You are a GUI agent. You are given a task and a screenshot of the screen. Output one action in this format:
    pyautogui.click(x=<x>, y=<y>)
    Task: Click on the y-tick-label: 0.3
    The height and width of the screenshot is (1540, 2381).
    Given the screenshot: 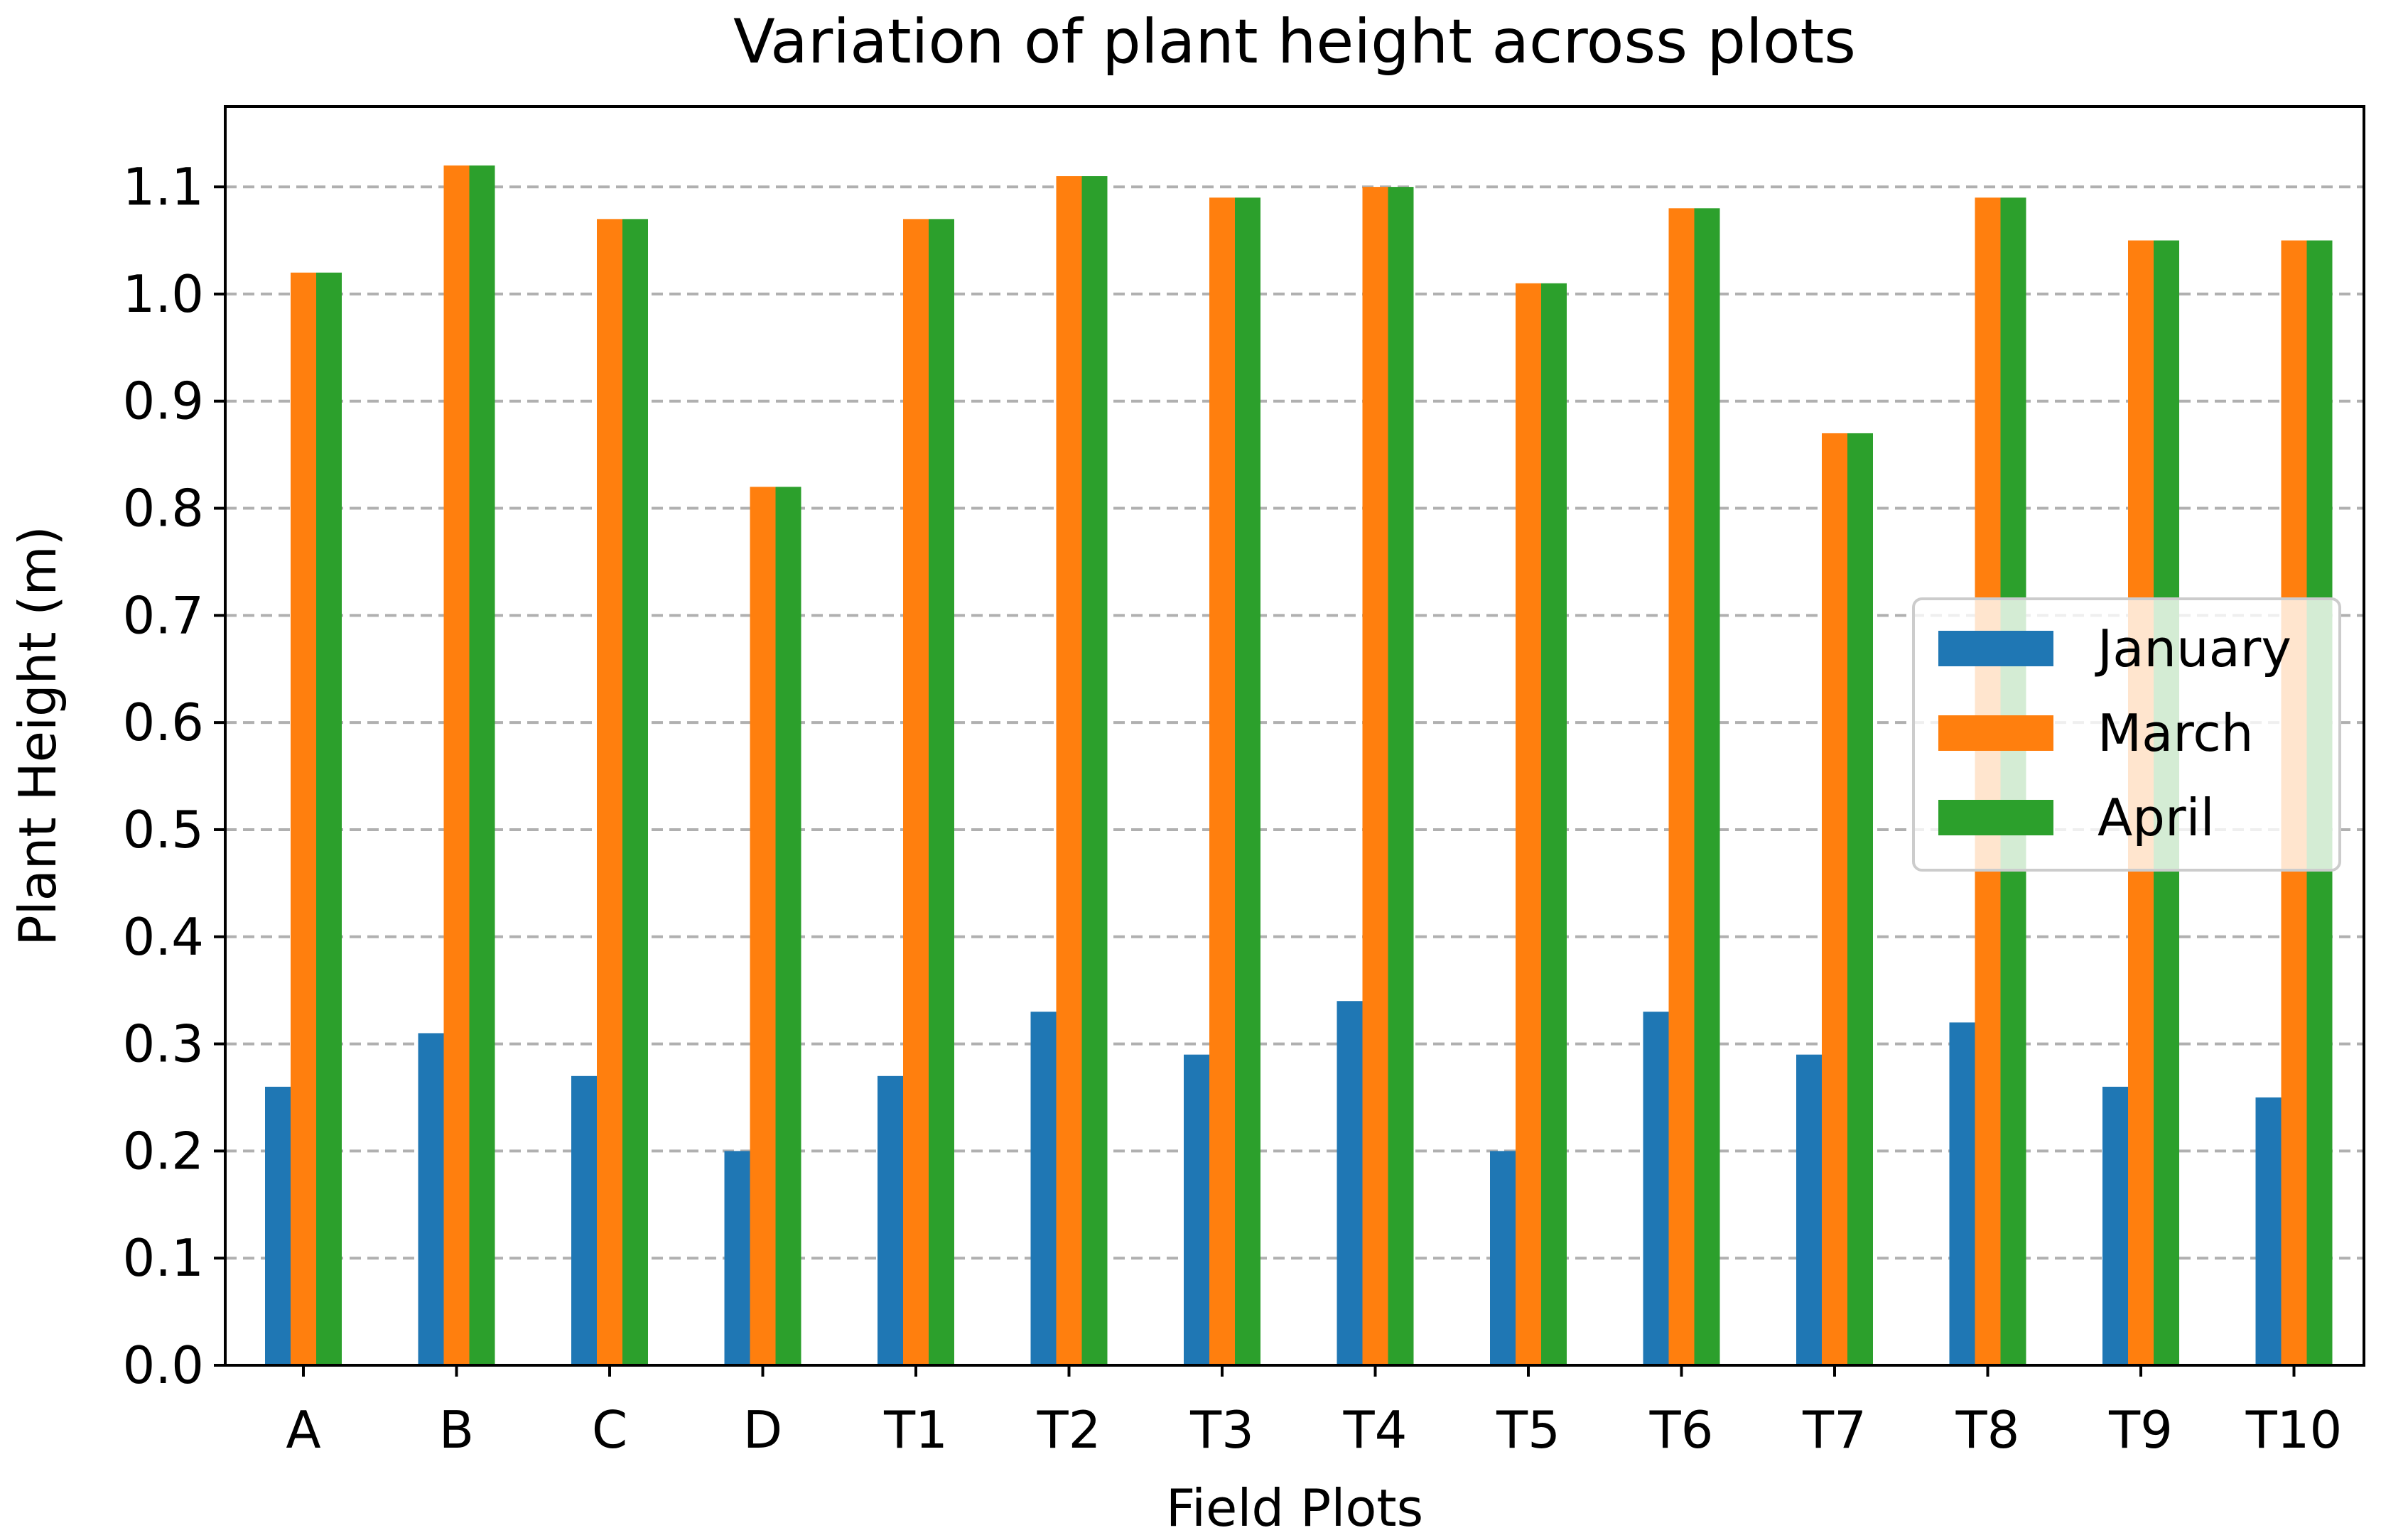 What is the action you would take?
    pyautogui.click(x=163, y=1044)
    